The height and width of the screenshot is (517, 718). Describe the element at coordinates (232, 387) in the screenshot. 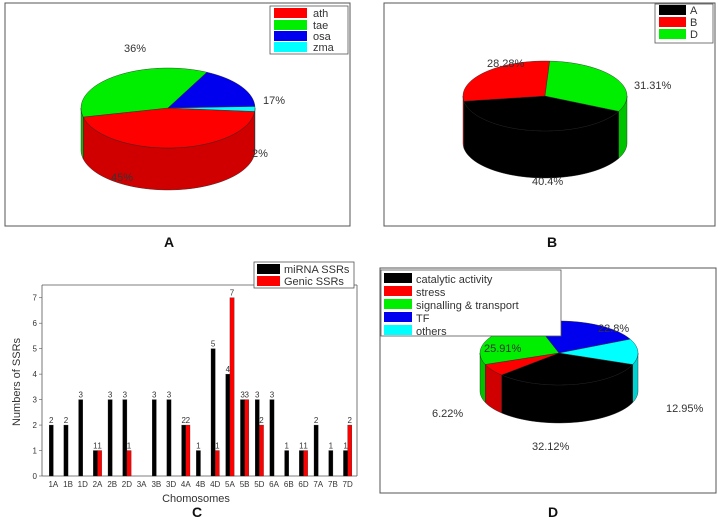

I see `bar-genic-5A` at that location.